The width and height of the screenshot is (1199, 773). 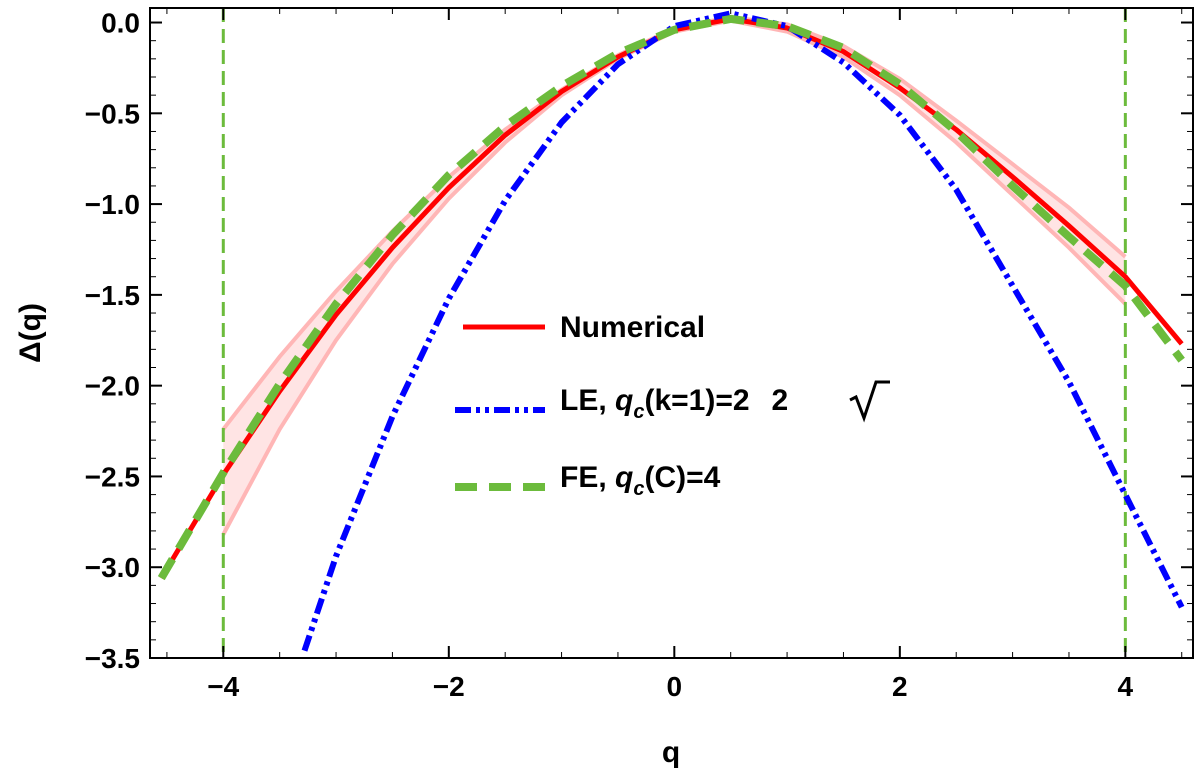 I want to click on x-tick-label: 2, so click(x=900, y=686).